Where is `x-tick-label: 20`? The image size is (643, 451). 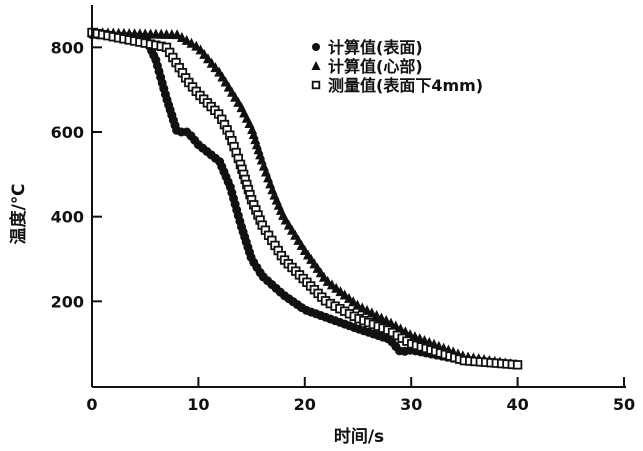
x-tick-label: 20 is located at coordinates (305, 404).